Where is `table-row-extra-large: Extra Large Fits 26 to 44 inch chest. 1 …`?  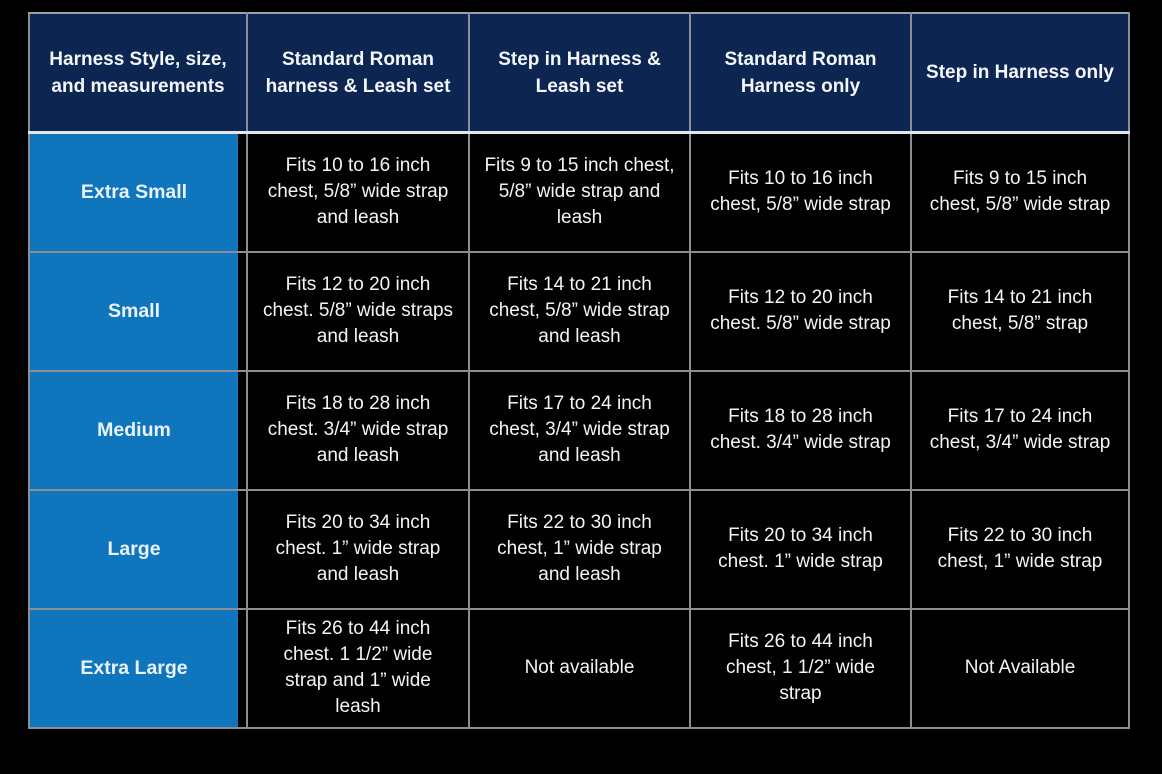
table-row-extra-large: Extra Large Fits 26 to 44 inch chest. 1 … is located at coordinates (579, 668).